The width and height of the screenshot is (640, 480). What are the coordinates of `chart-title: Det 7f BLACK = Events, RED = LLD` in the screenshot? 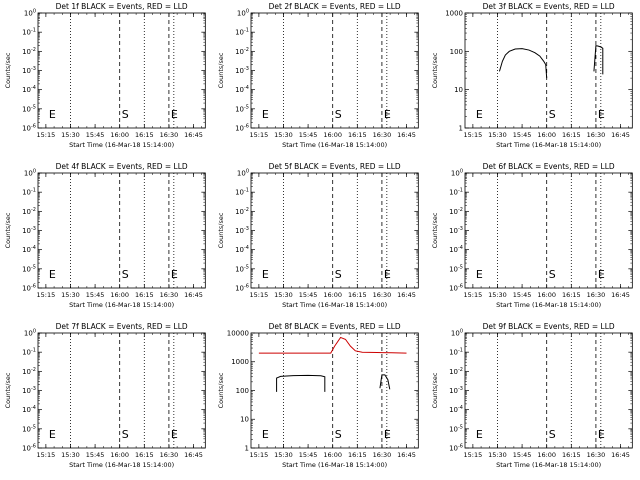 It's located at (122, 326).